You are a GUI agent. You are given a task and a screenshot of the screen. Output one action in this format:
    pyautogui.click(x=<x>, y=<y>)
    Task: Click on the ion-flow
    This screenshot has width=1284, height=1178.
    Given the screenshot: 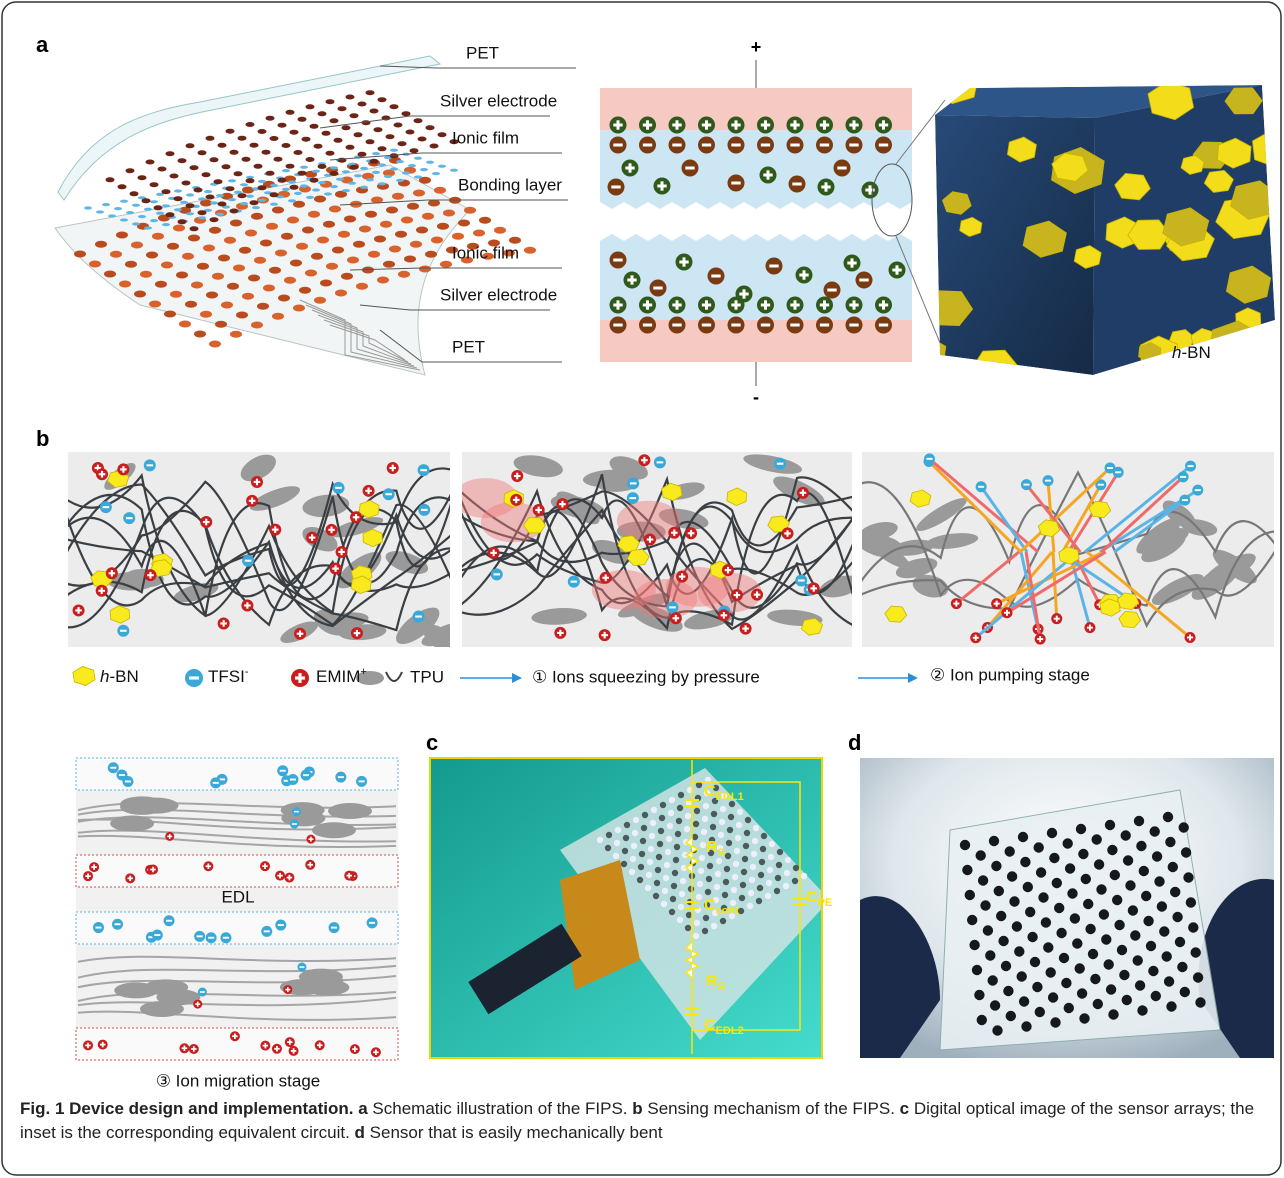 What is the action you would take?
    pyautogui.click(x=1149, y=526)
    